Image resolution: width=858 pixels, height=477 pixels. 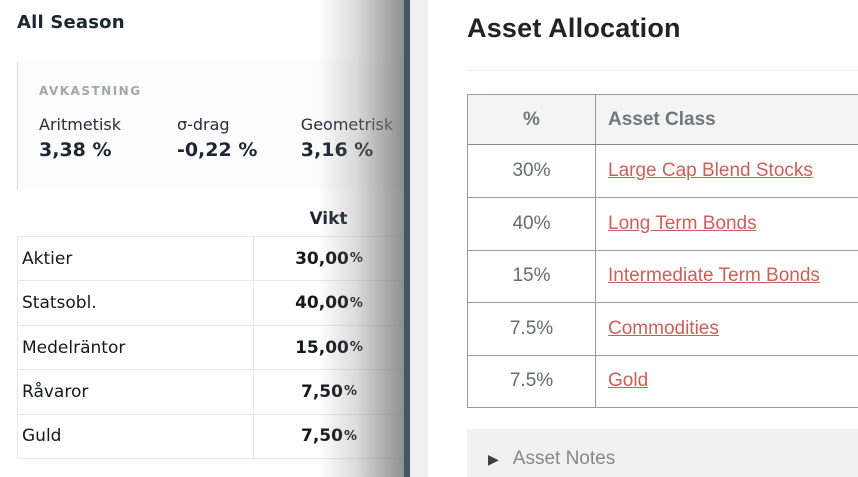 I want to click on asset-label: Guld, so click(x=42, y=436).